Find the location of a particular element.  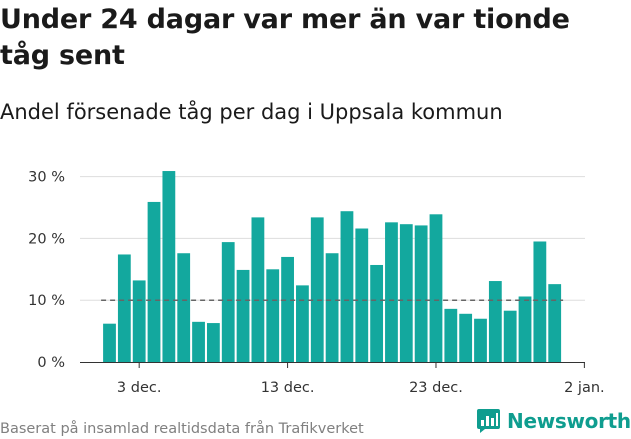

x-tick-label: 2 jan. is located at coordinates (584, 388).